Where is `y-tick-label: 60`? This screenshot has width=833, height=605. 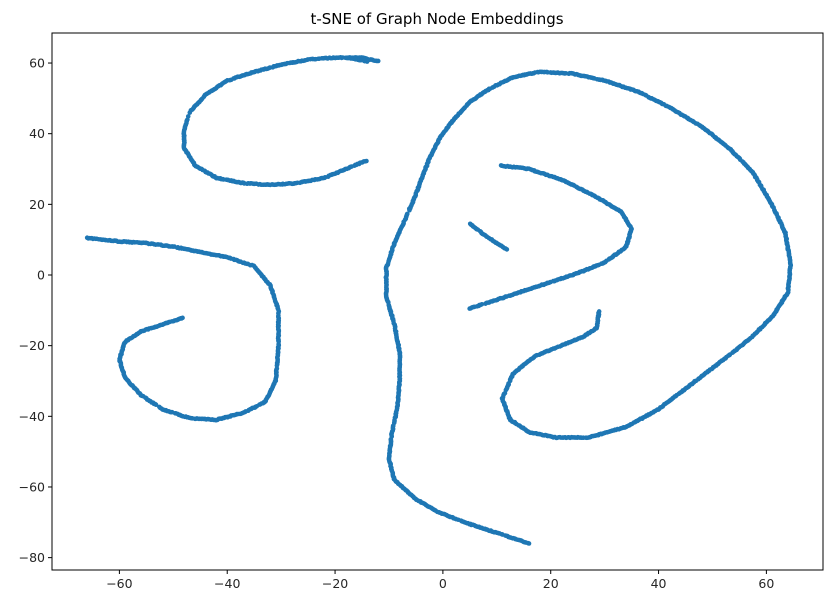 y-tick-label: 60 is located at coordinates (37, 63).